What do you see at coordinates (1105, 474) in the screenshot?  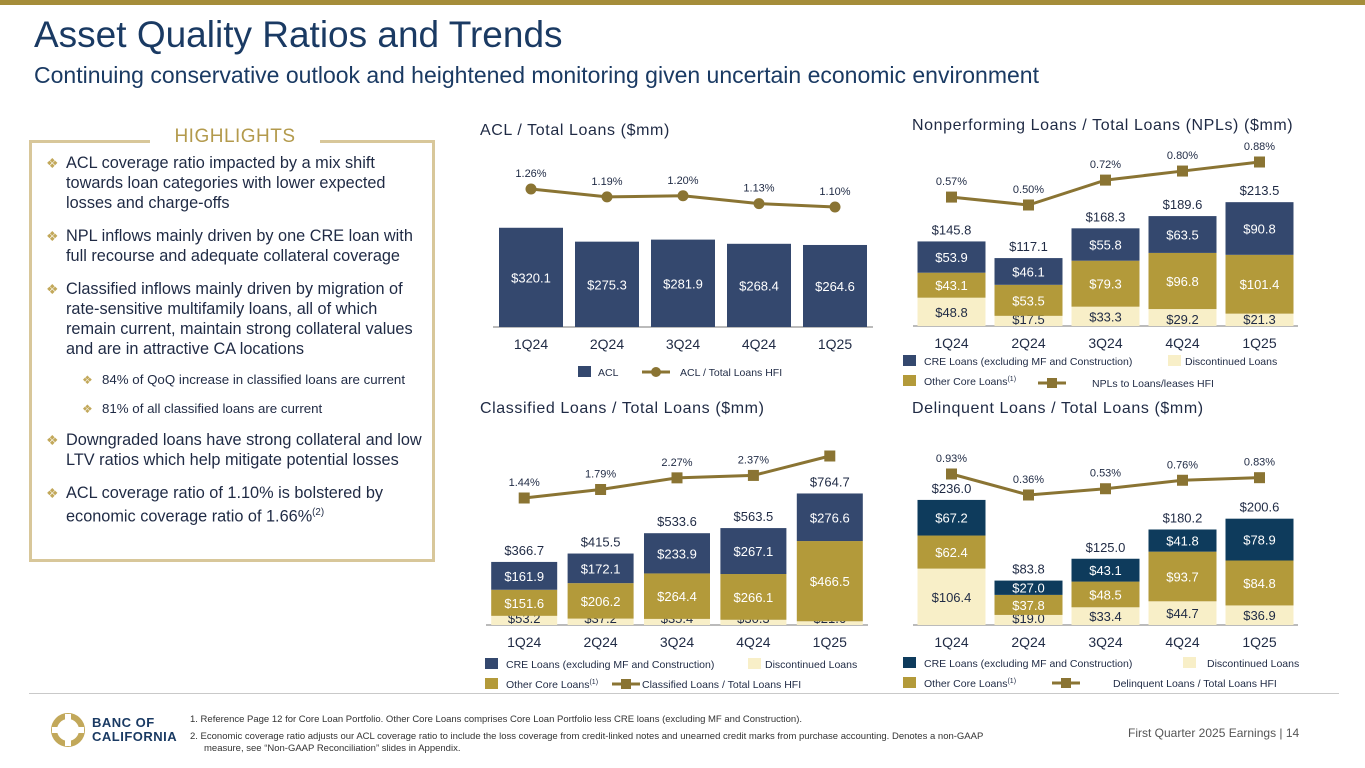 I see `ratio-label: 0.53%` at bounding box center [1105, 474].